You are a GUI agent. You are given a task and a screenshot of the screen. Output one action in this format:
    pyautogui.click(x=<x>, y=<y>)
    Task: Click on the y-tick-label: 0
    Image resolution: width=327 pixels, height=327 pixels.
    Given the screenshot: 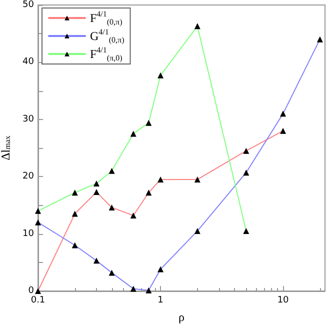 What is the action you would take?
    pyautogui.click(x=31, y=291)
    